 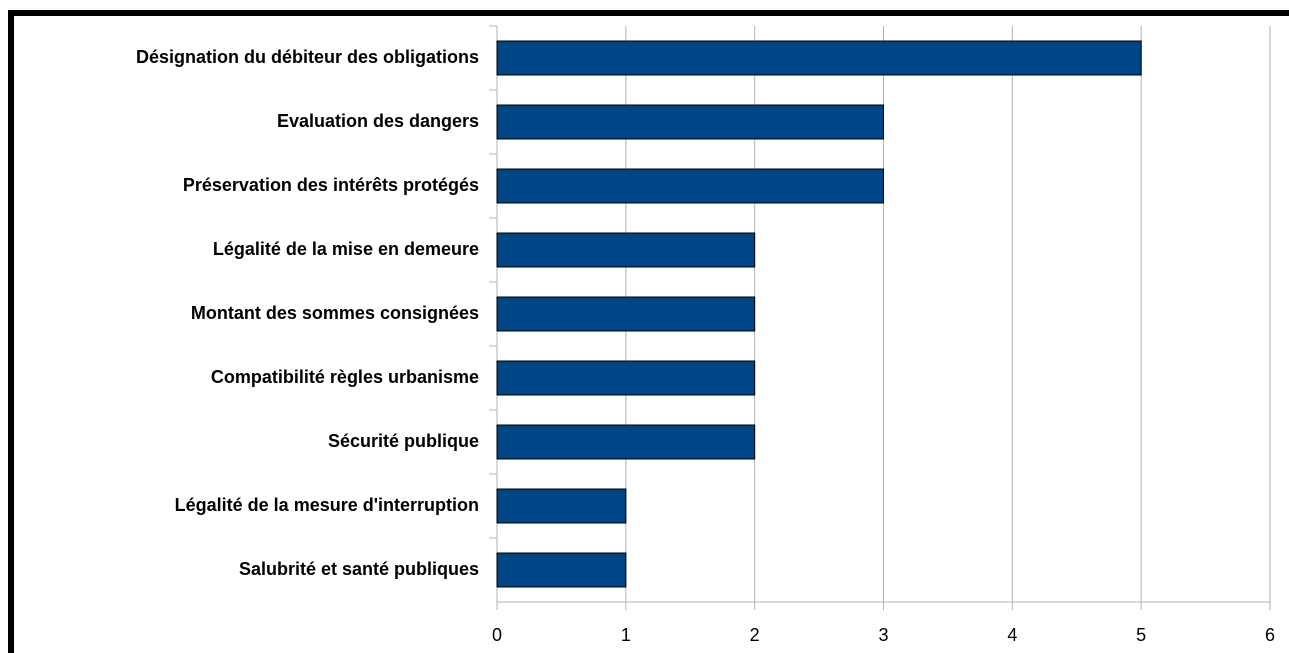 I want to click on y-tick-label: Evaluation des dangers, so click(x=378, y=121).